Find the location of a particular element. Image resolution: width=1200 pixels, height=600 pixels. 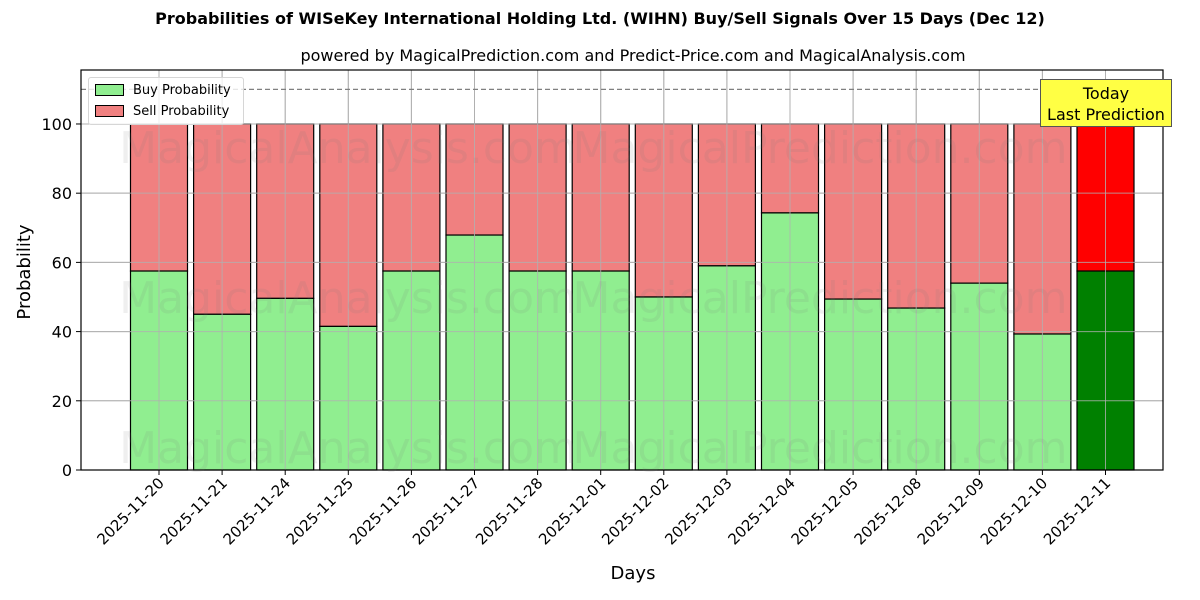

y-tick-label: 60 is located at coordinates (62, 262).